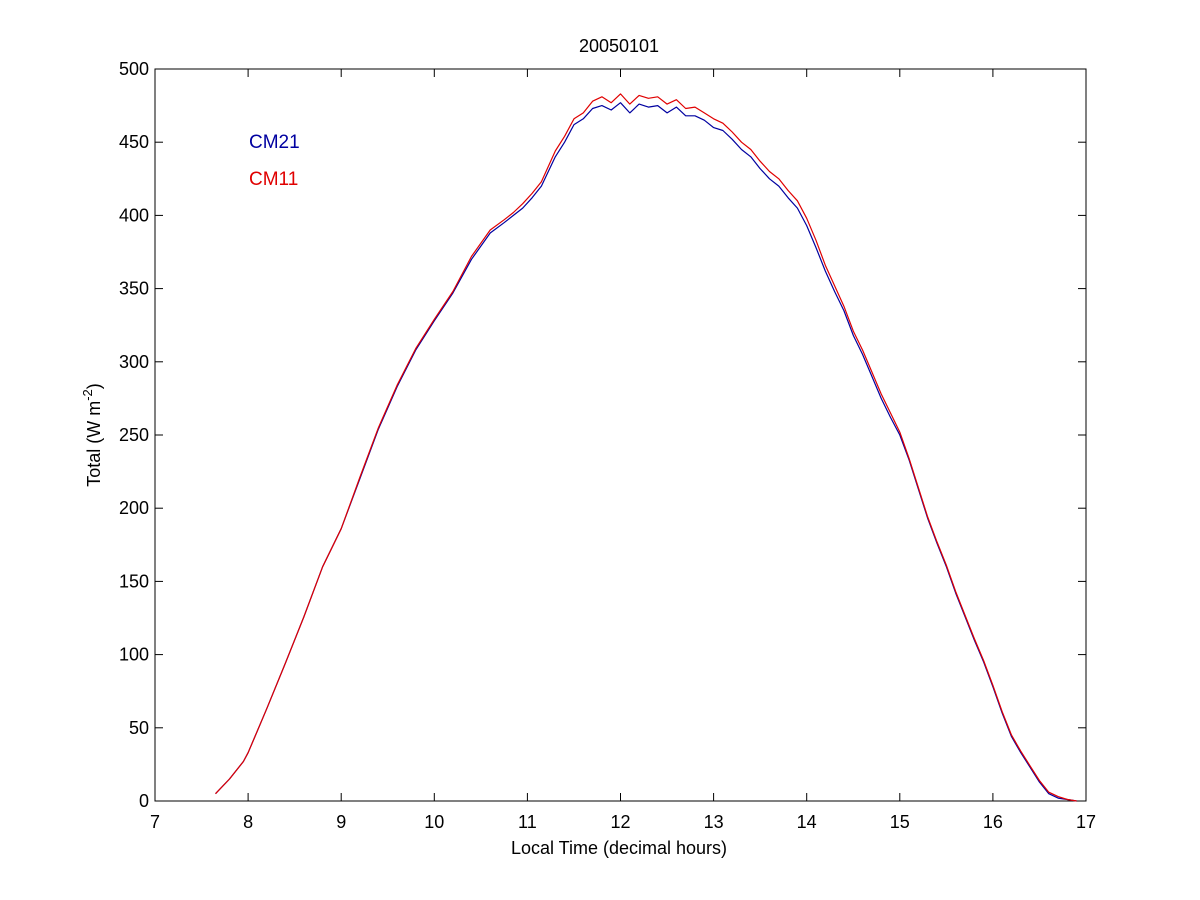 The height and width of the screenshot is (900, 1200). Describe the element at coordinates (273, 179) in the screenshot. I see `legend-entry-cm11: CM11` at that location.